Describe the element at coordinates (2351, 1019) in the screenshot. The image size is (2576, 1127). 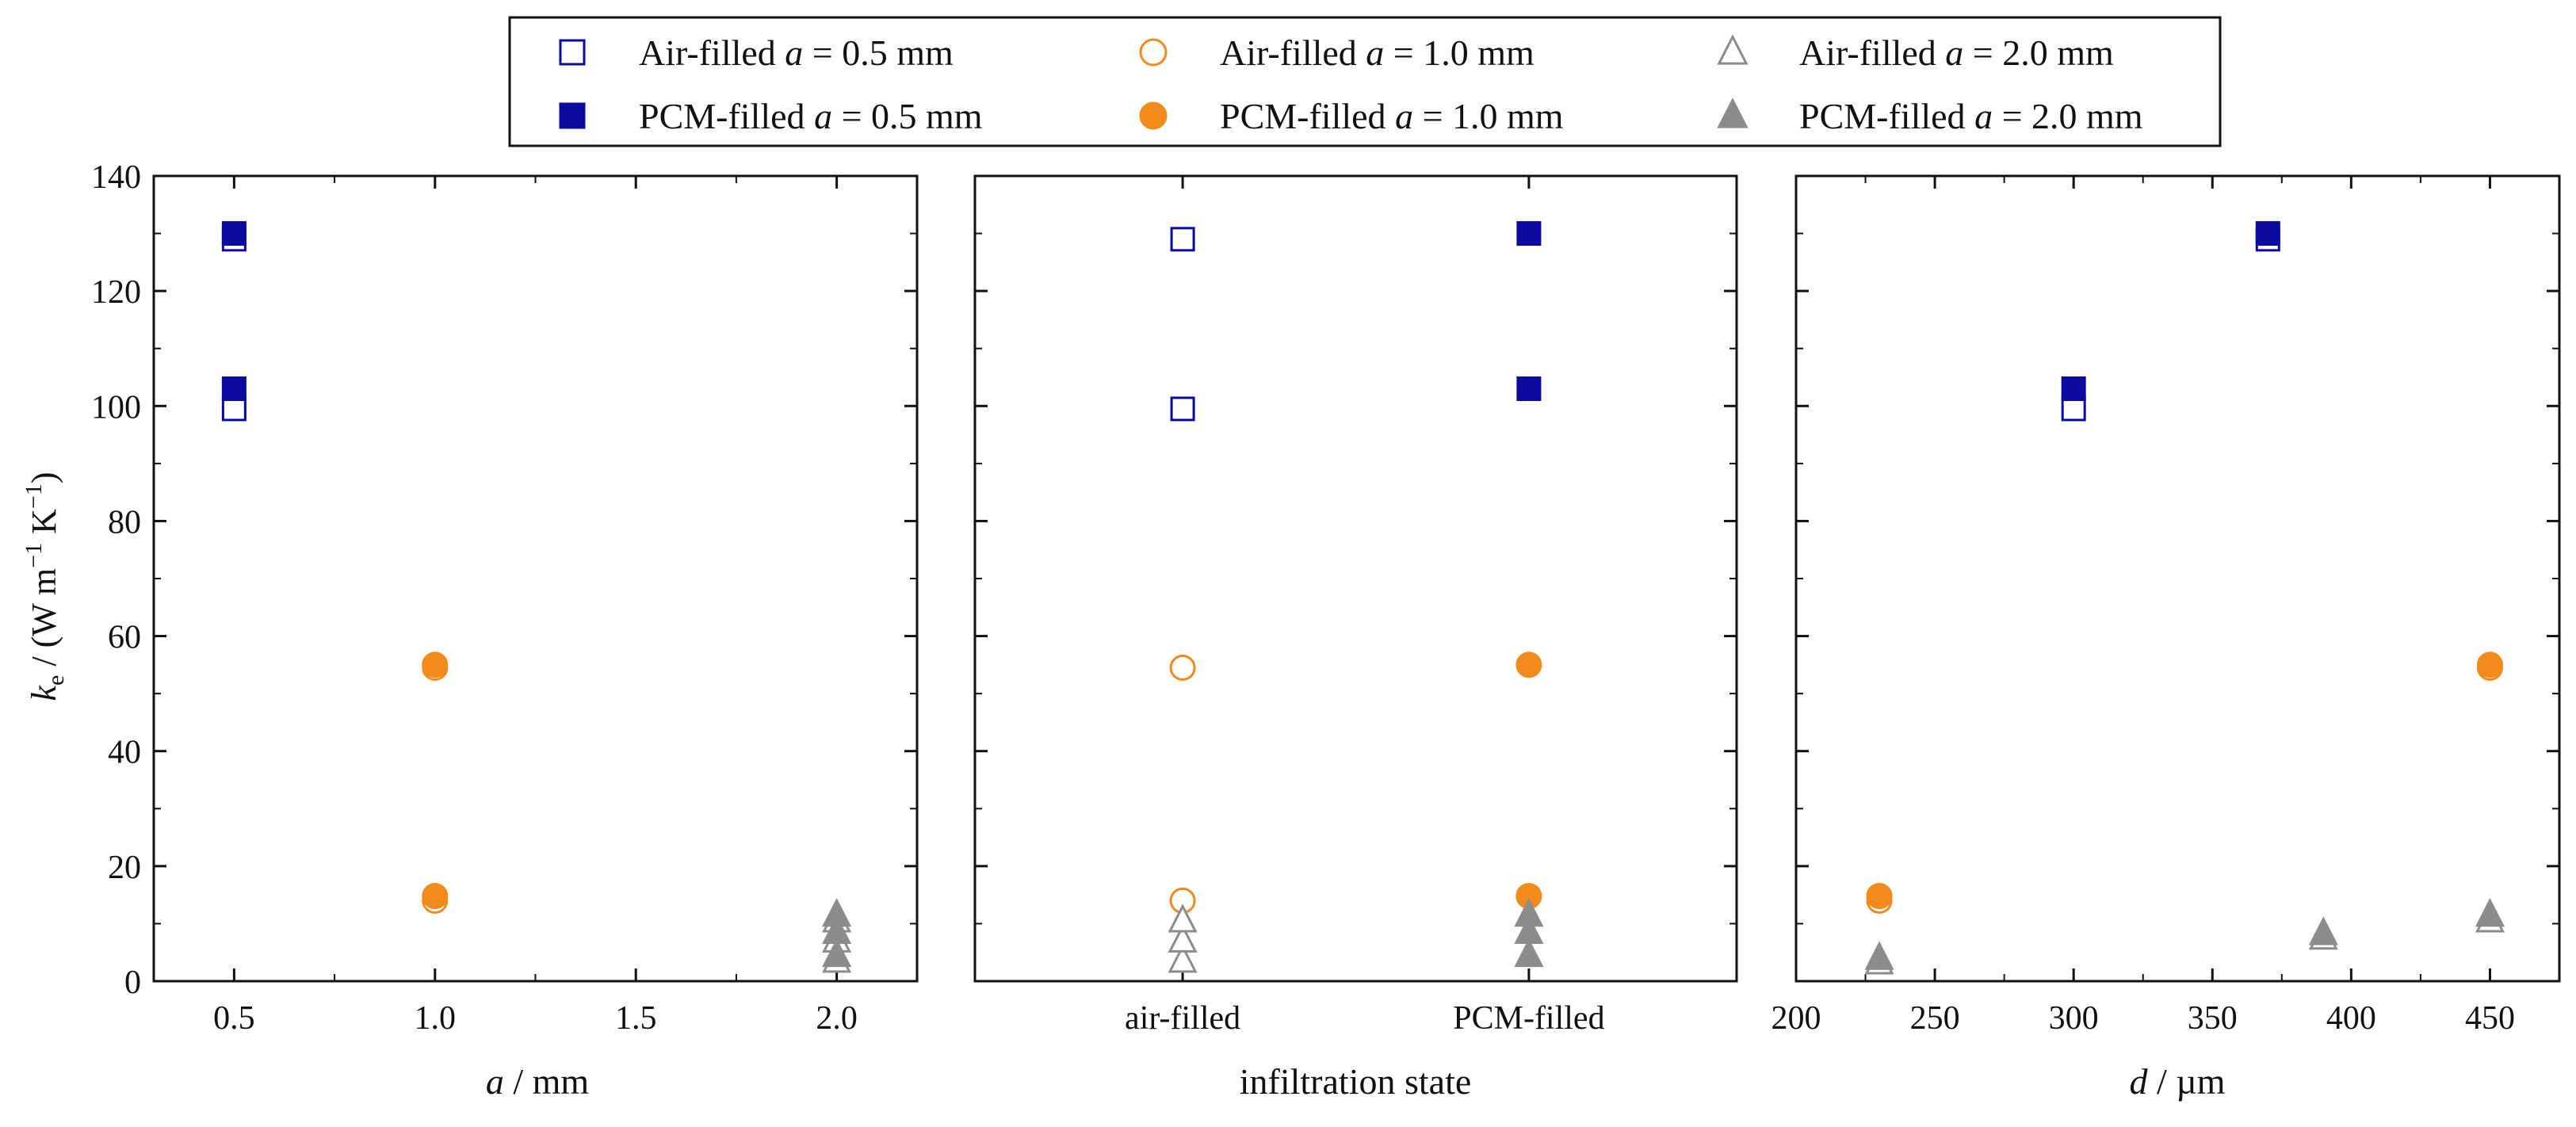
I see `panel-c-xtick-label: 400` at that location.